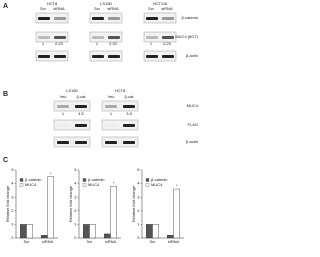  Describe the element at coordinates (5, 94) in the screenshot. I see `panel-label: B` at that location.